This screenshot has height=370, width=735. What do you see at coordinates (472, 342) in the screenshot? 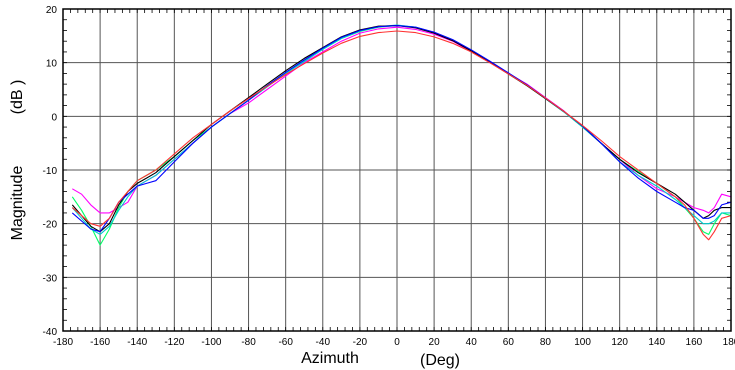
I see `x-tick-label: 40` at bounding box center [472, 342].